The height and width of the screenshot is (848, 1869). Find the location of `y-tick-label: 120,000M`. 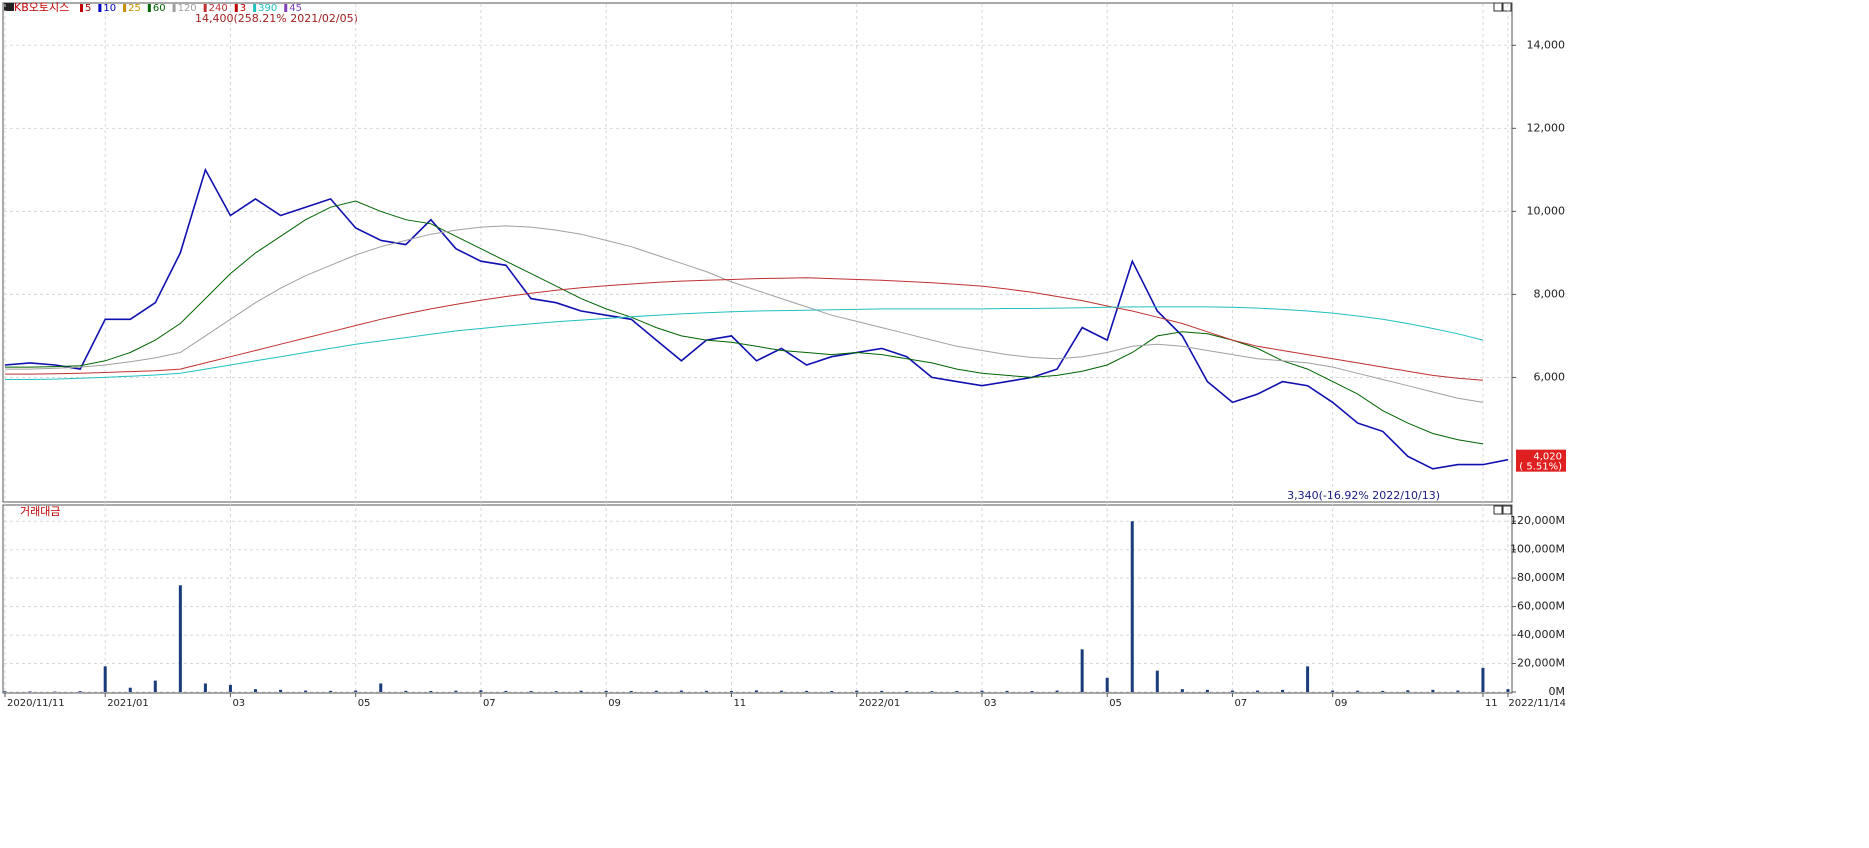

y-tick-label: 120,000M is located at coordinates (1537, 520).